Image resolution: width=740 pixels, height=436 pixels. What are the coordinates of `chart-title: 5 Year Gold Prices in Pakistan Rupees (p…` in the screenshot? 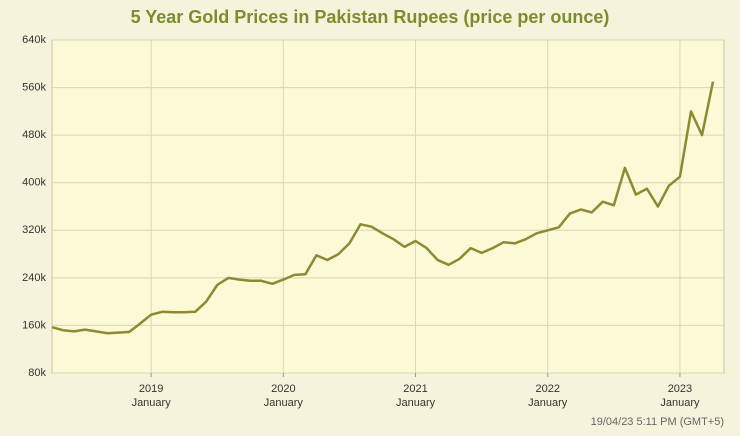 It's located at (370, 17).